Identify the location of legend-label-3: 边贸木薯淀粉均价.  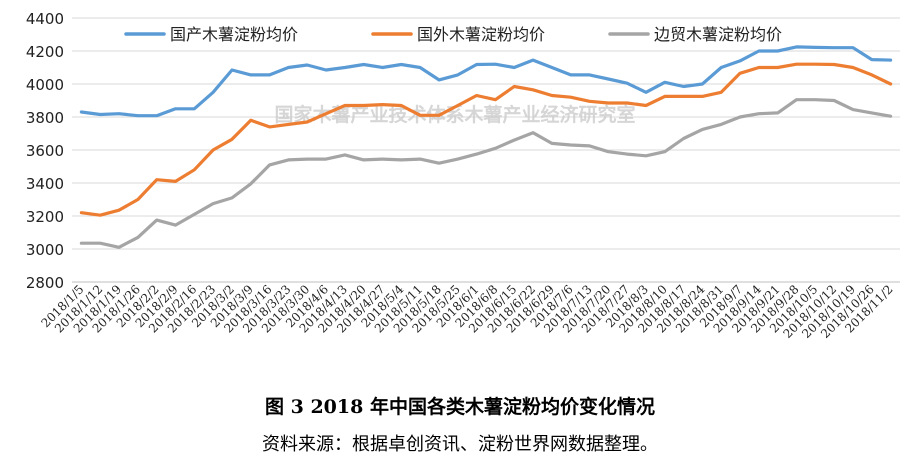
(718, 34).